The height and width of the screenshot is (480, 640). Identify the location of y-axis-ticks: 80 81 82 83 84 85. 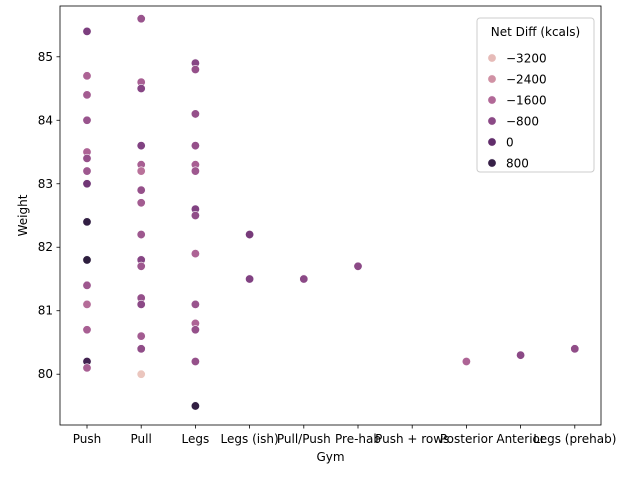
(49, 215).